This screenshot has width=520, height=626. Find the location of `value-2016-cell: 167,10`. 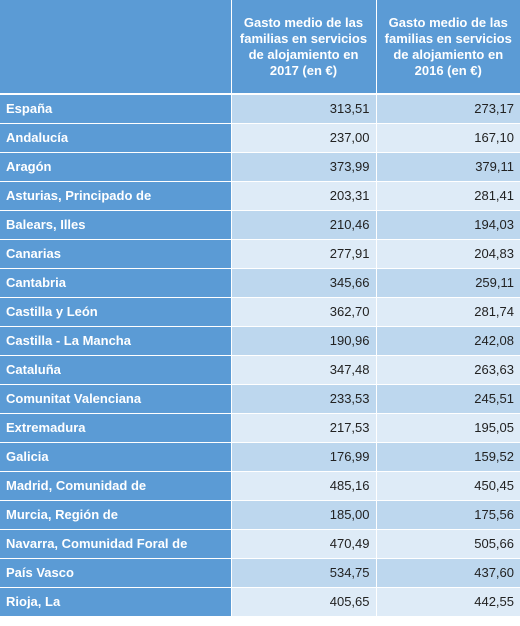

value-2016-cell: 167,10 is located at coordinates (447, 137).